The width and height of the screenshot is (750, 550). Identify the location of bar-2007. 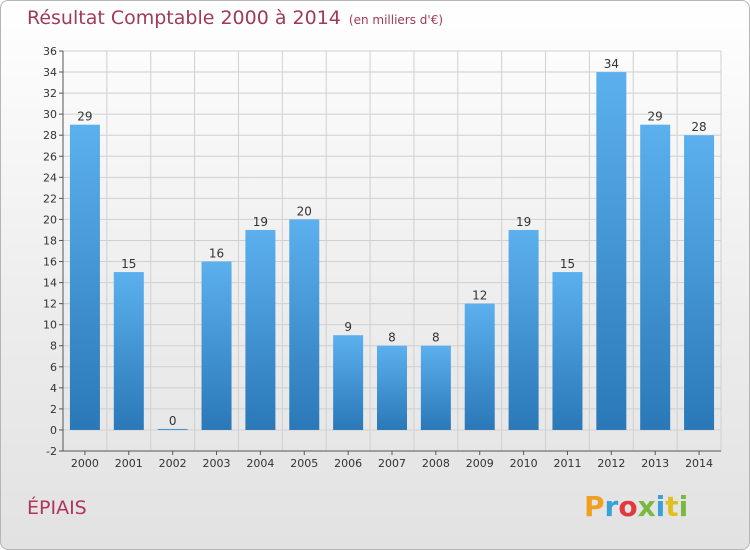
(392, 387).